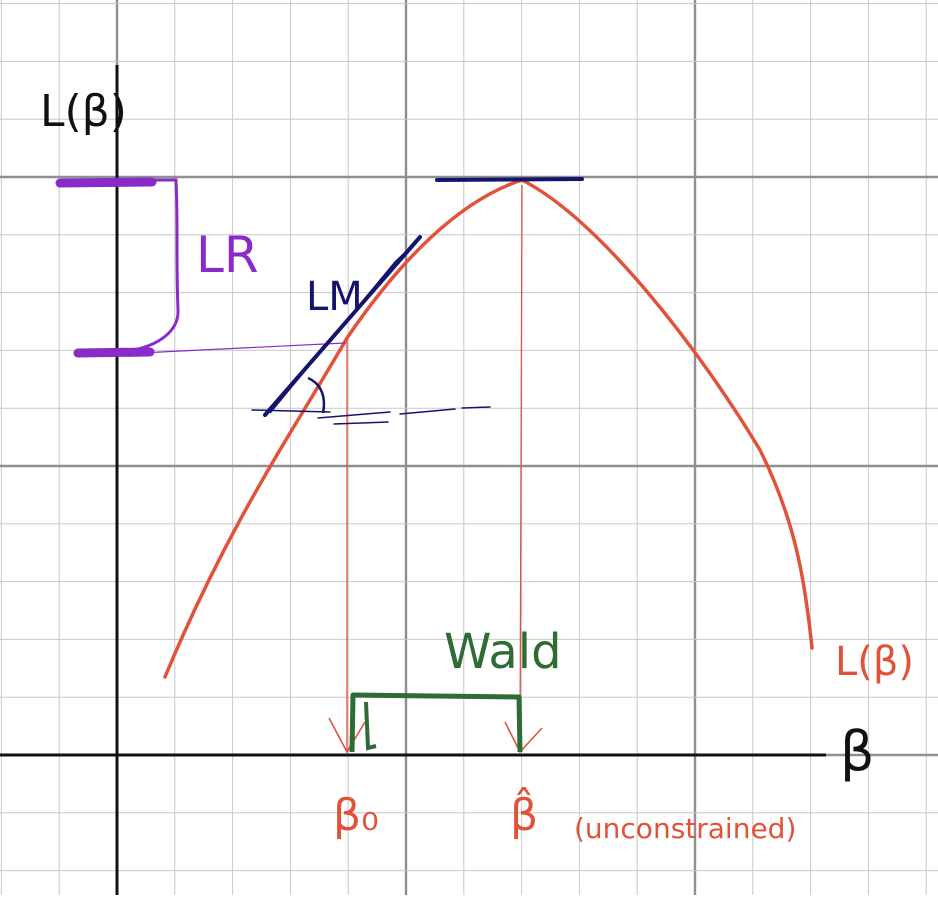 Image resolution: width=938 pixels, height=900 pixels. I want to click on lr-bracket, so click(153, 265).